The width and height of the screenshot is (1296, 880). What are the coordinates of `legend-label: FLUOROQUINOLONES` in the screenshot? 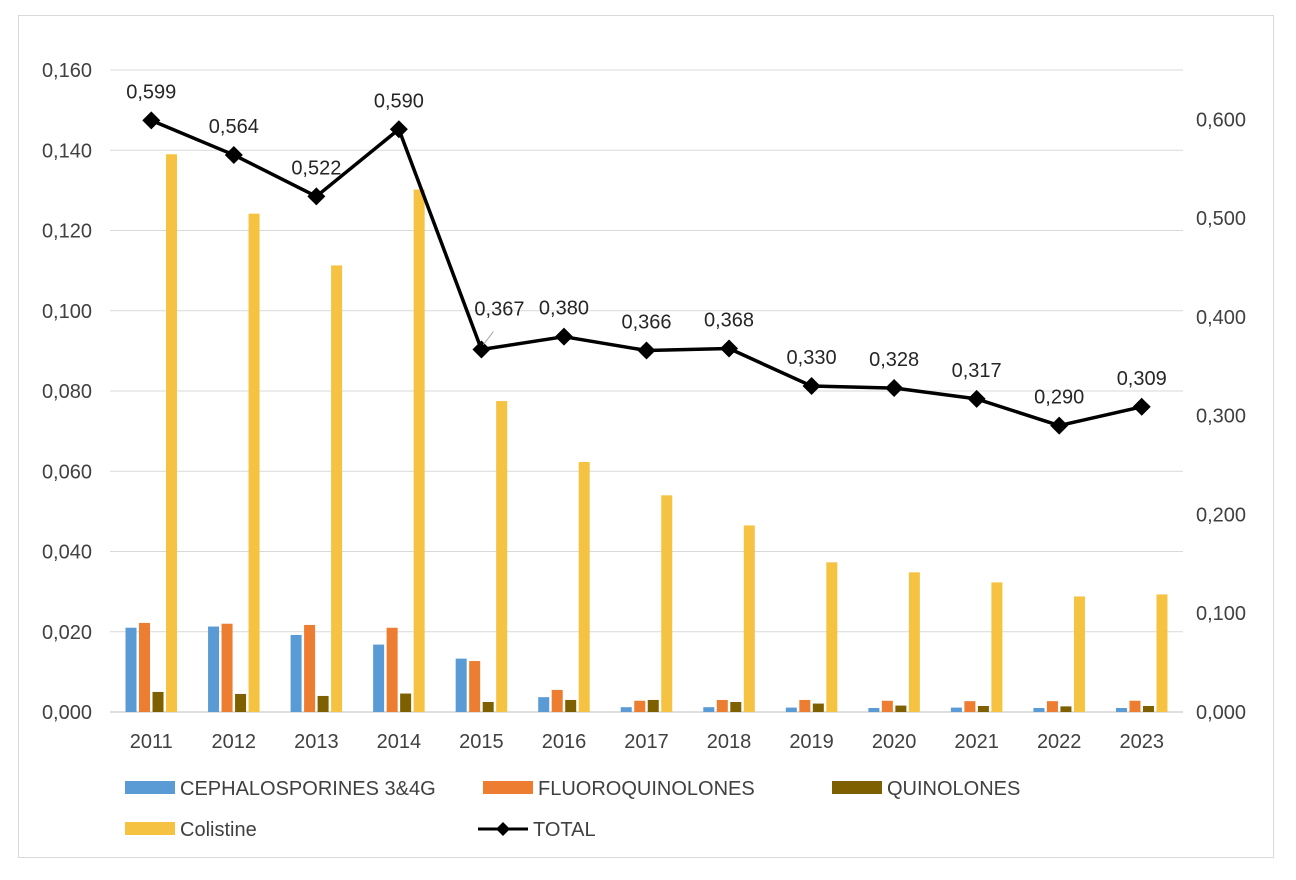 It's located at (646, 789).